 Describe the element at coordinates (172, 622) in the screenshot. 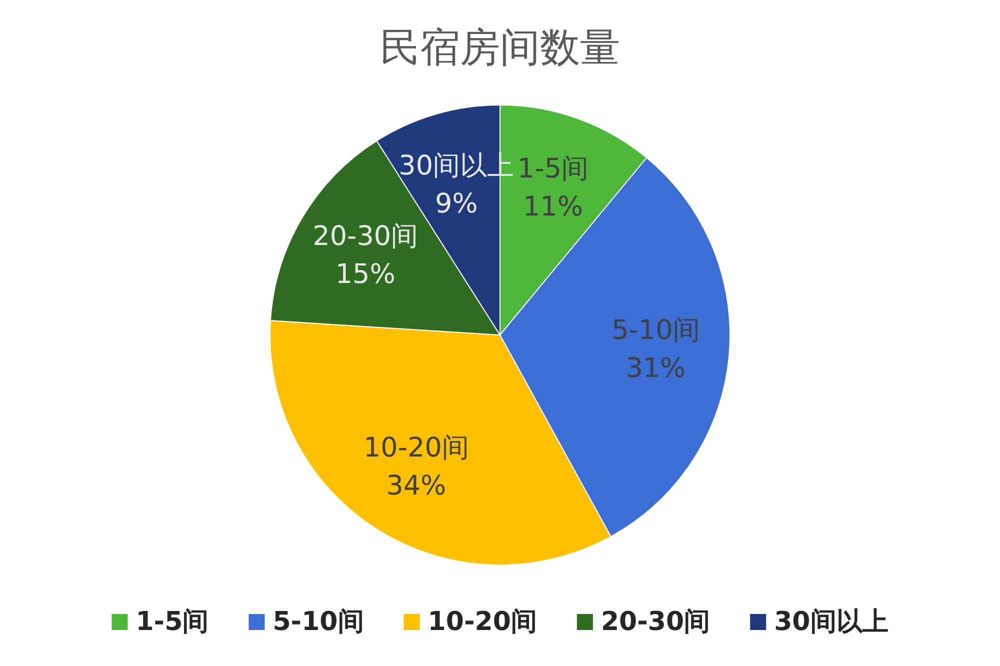

I see `legend-label: 1-5间` at that location.